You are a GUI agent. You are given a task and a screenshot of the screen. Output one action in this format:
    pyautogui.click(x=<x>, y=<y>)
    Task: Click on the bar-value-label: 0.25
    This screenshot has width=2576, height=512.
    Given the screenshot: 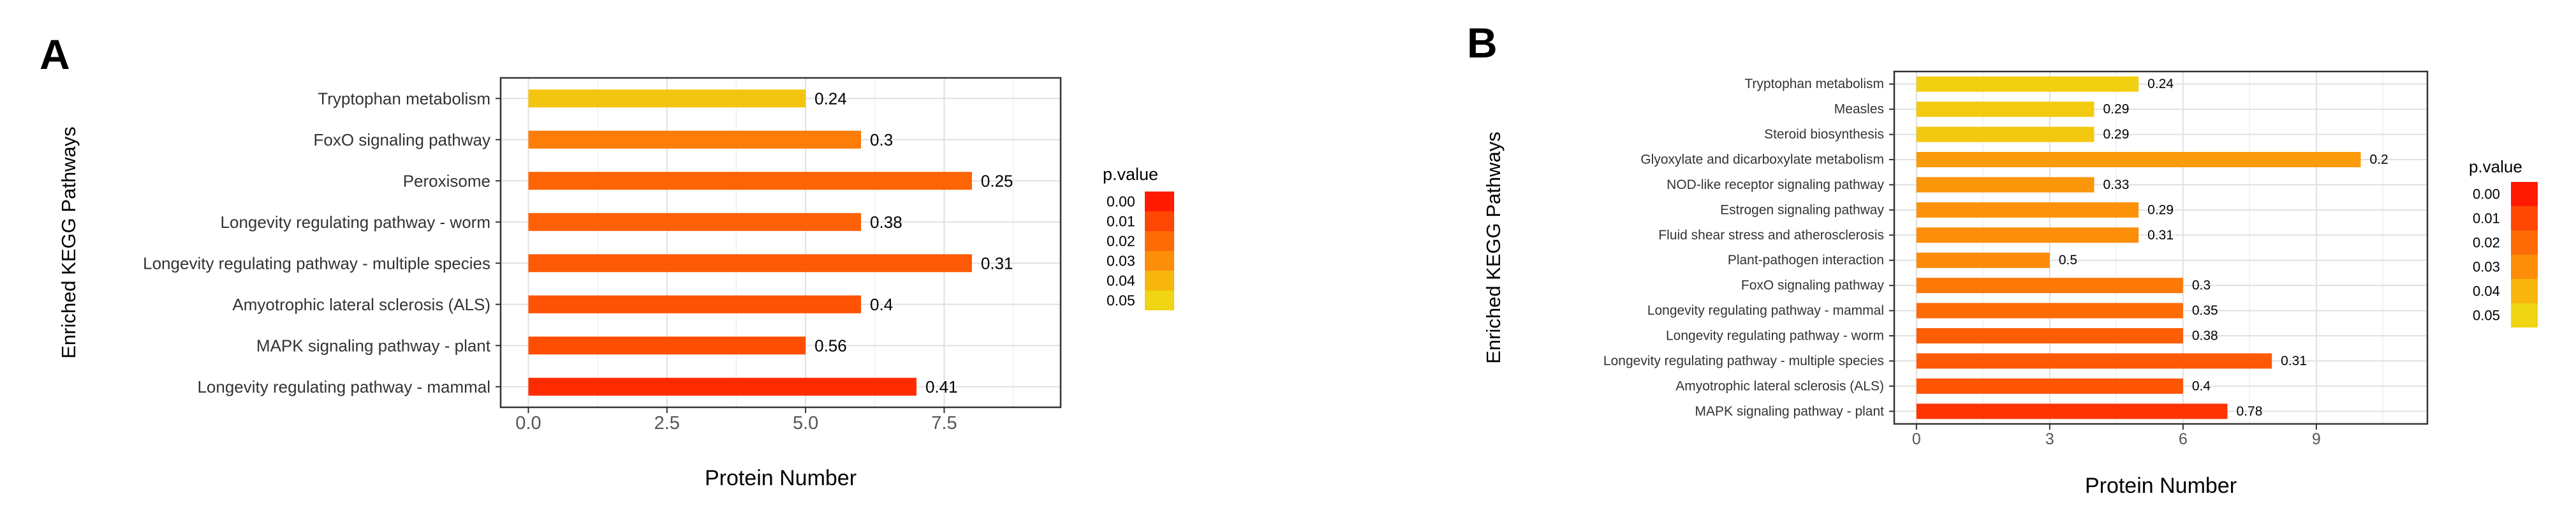 What is the action you would take?
    pyautogui.click(x=997, y=180)
    